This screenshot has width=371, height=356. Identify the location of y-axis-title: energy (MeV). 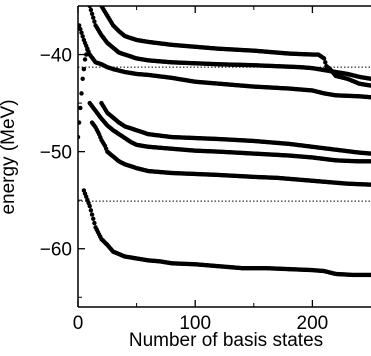
(9, 156).